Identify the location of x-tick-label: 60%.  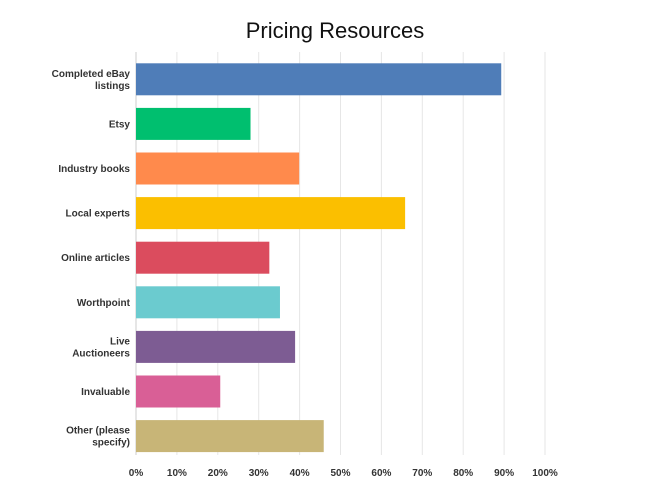
(381, 473).